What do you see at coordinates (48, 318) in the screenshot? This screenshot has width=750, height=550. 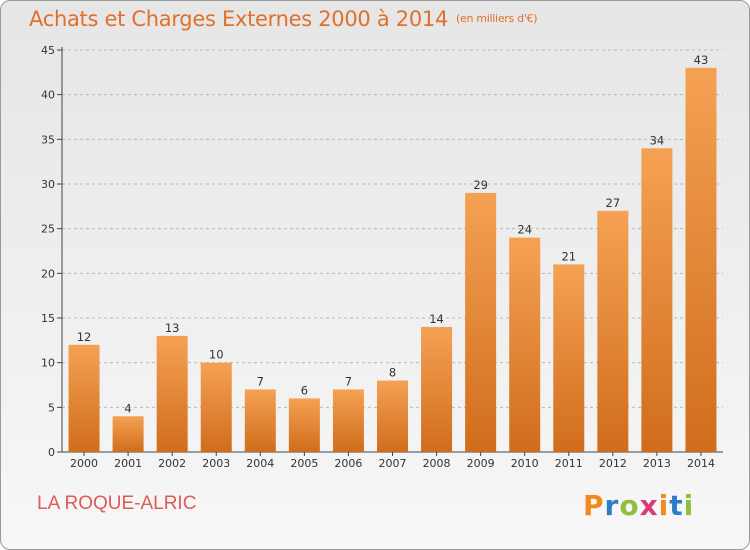 I see `y-tick-label: 15` at bounding box center [48, 318].